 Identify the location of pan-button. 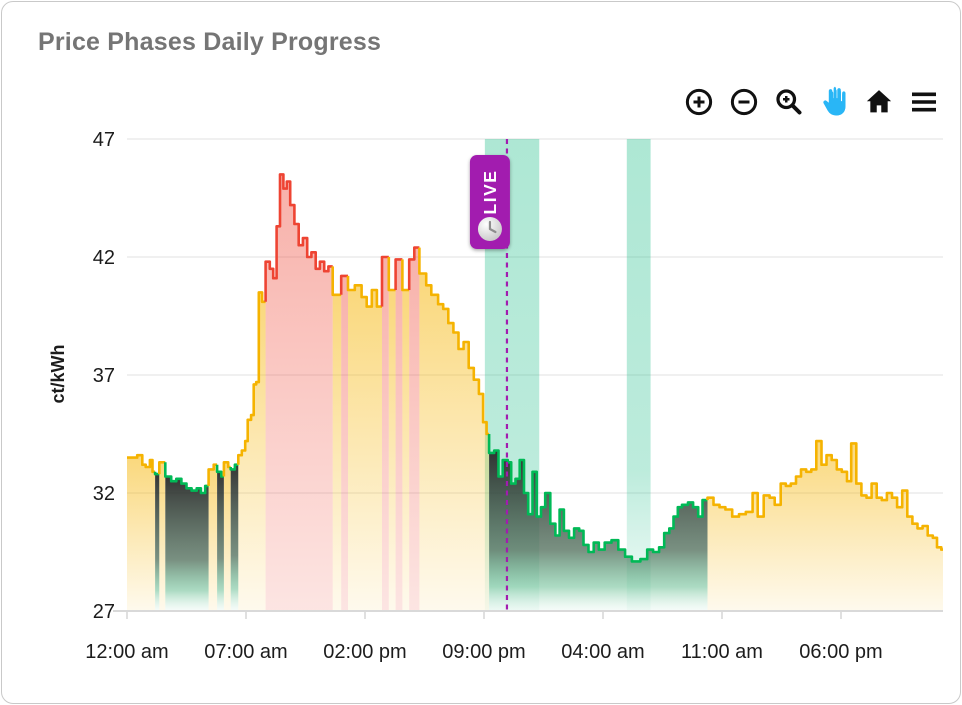
(834, 102).